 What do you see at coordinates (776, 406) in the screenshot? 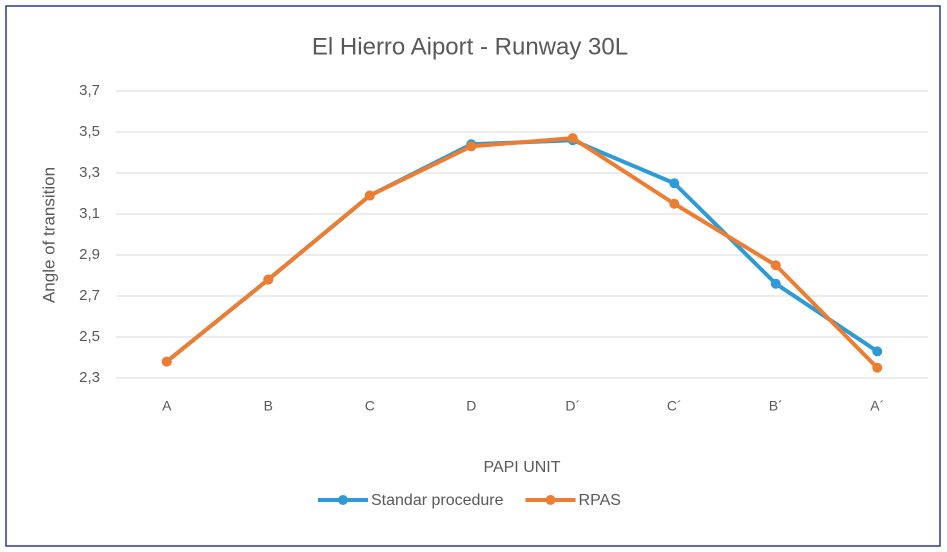
I see `x-tick-label: B´` at bounding box center [776, 406].